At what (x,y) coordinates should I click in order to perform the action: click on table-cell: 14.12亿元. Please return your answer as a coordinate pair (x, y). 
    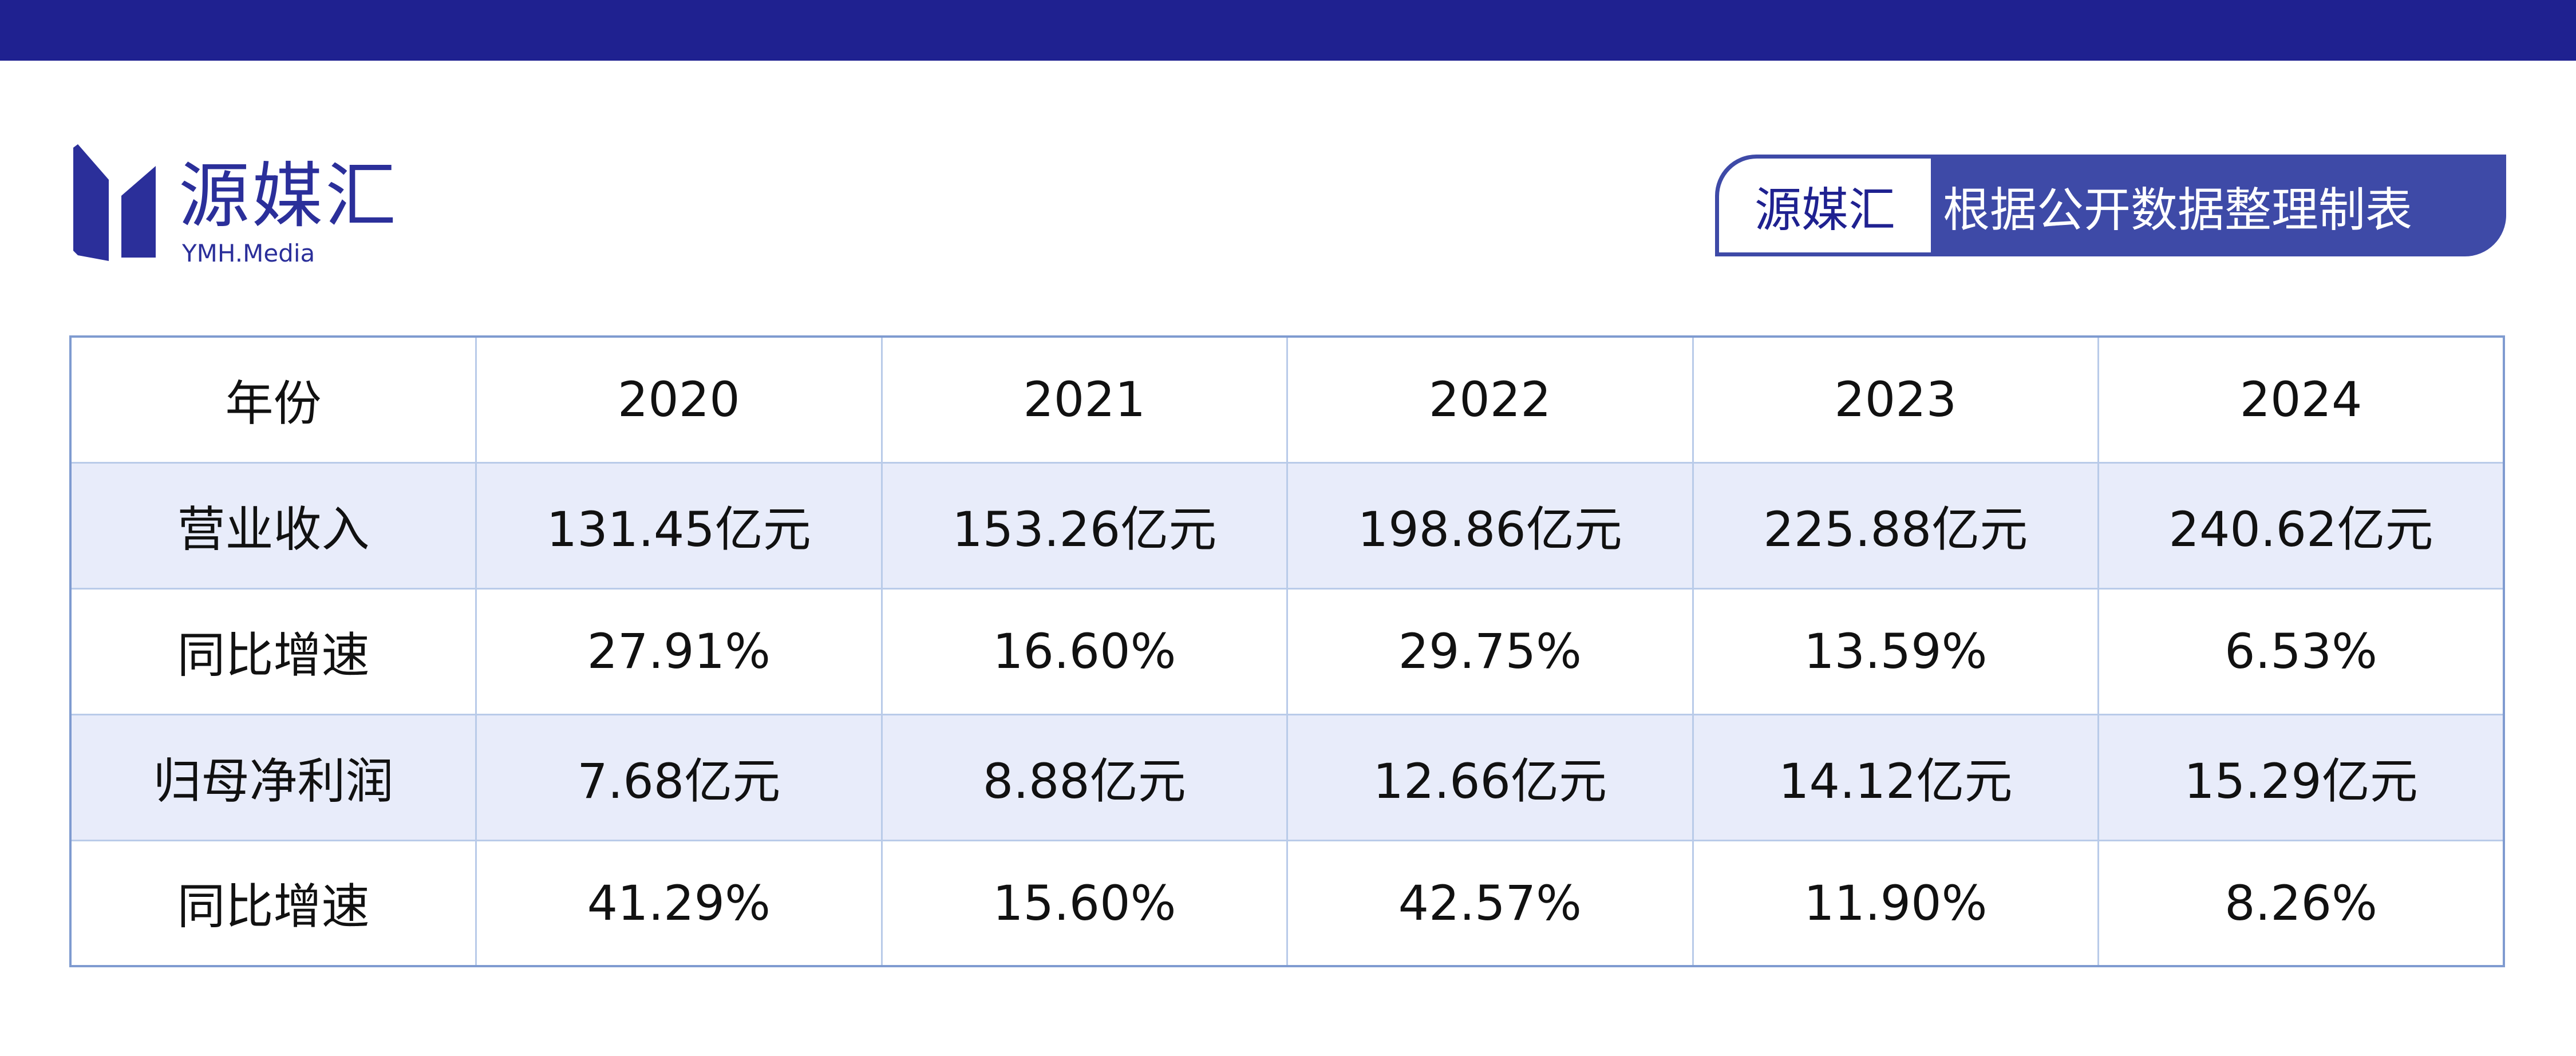
    Looking at the image, I should click on (1895, 777).